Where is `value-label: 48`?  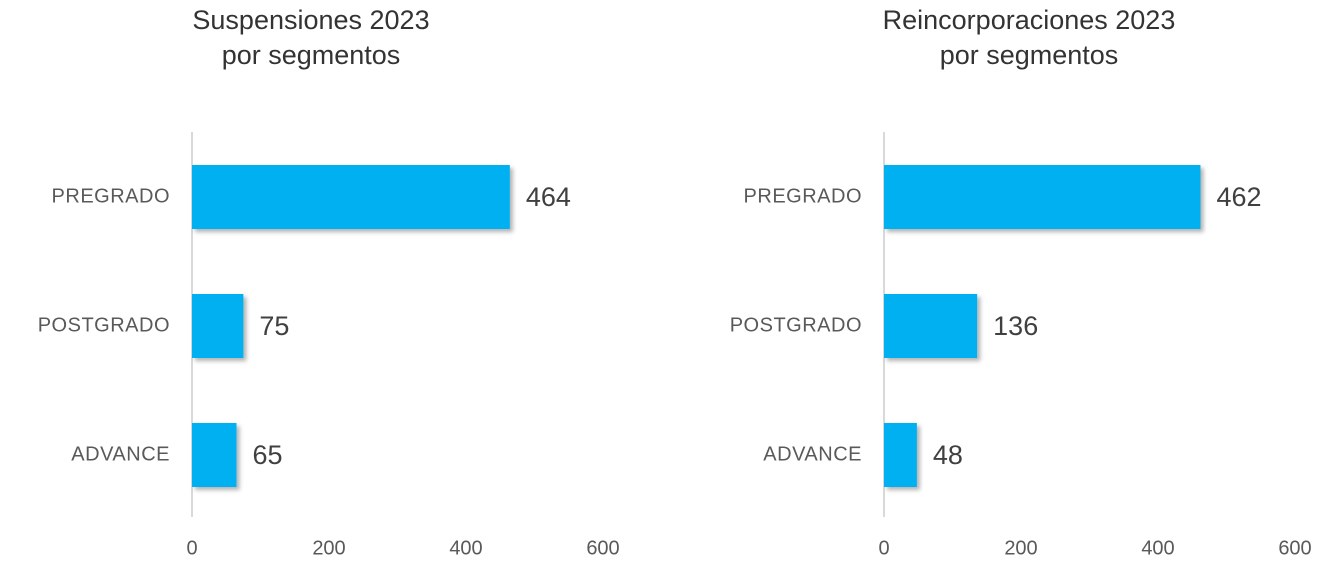 value-label: 48 is located at coordinates (948, 455).